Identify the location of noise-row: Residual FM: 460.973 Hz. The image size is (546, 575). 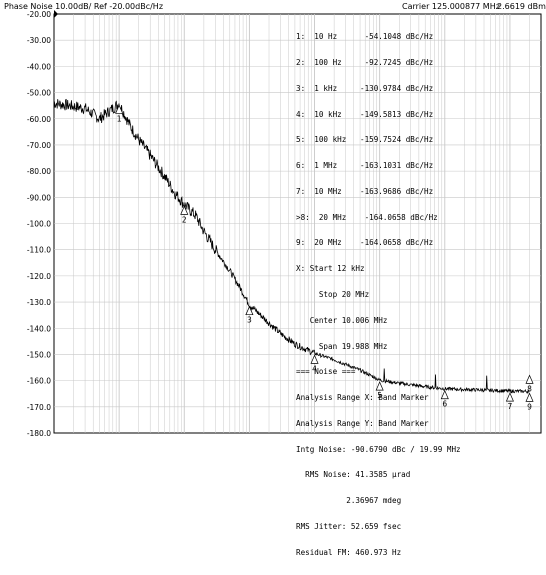
(349, 552).